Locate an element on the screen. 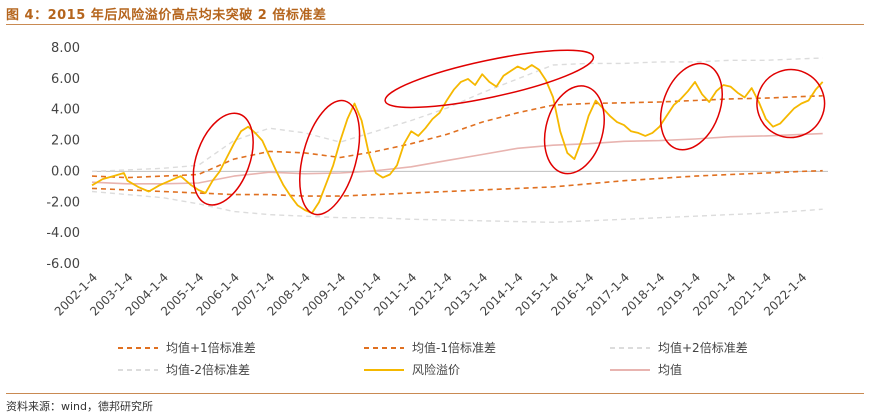 This screenshot has height=415, width=871. y-tick-label: 4.00 is located at coordinates (65, 110).